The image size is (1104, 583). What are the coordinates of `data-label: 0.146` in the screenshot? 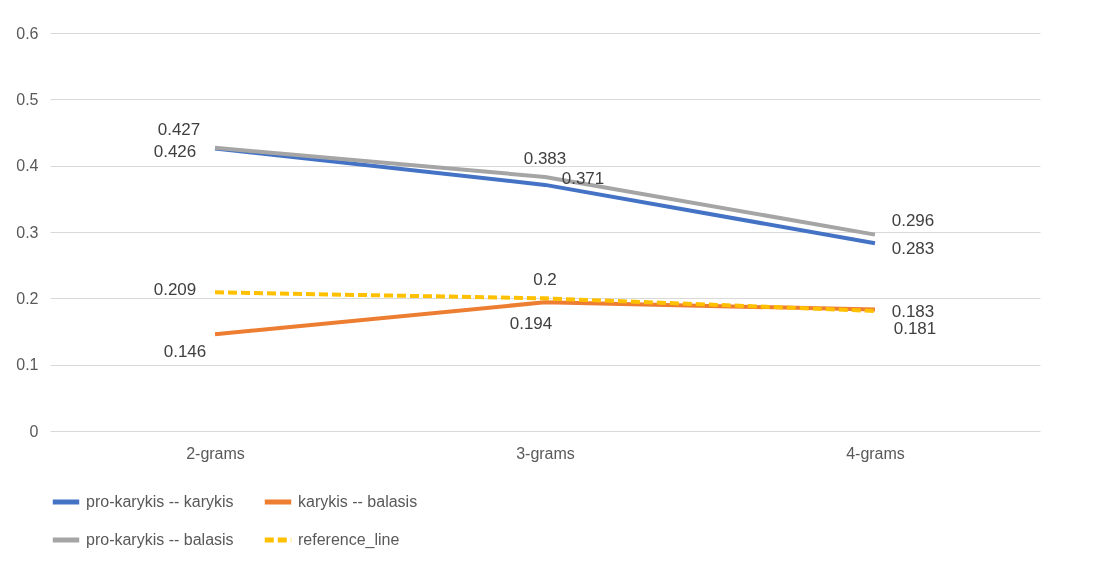 It's located at (185, 352).